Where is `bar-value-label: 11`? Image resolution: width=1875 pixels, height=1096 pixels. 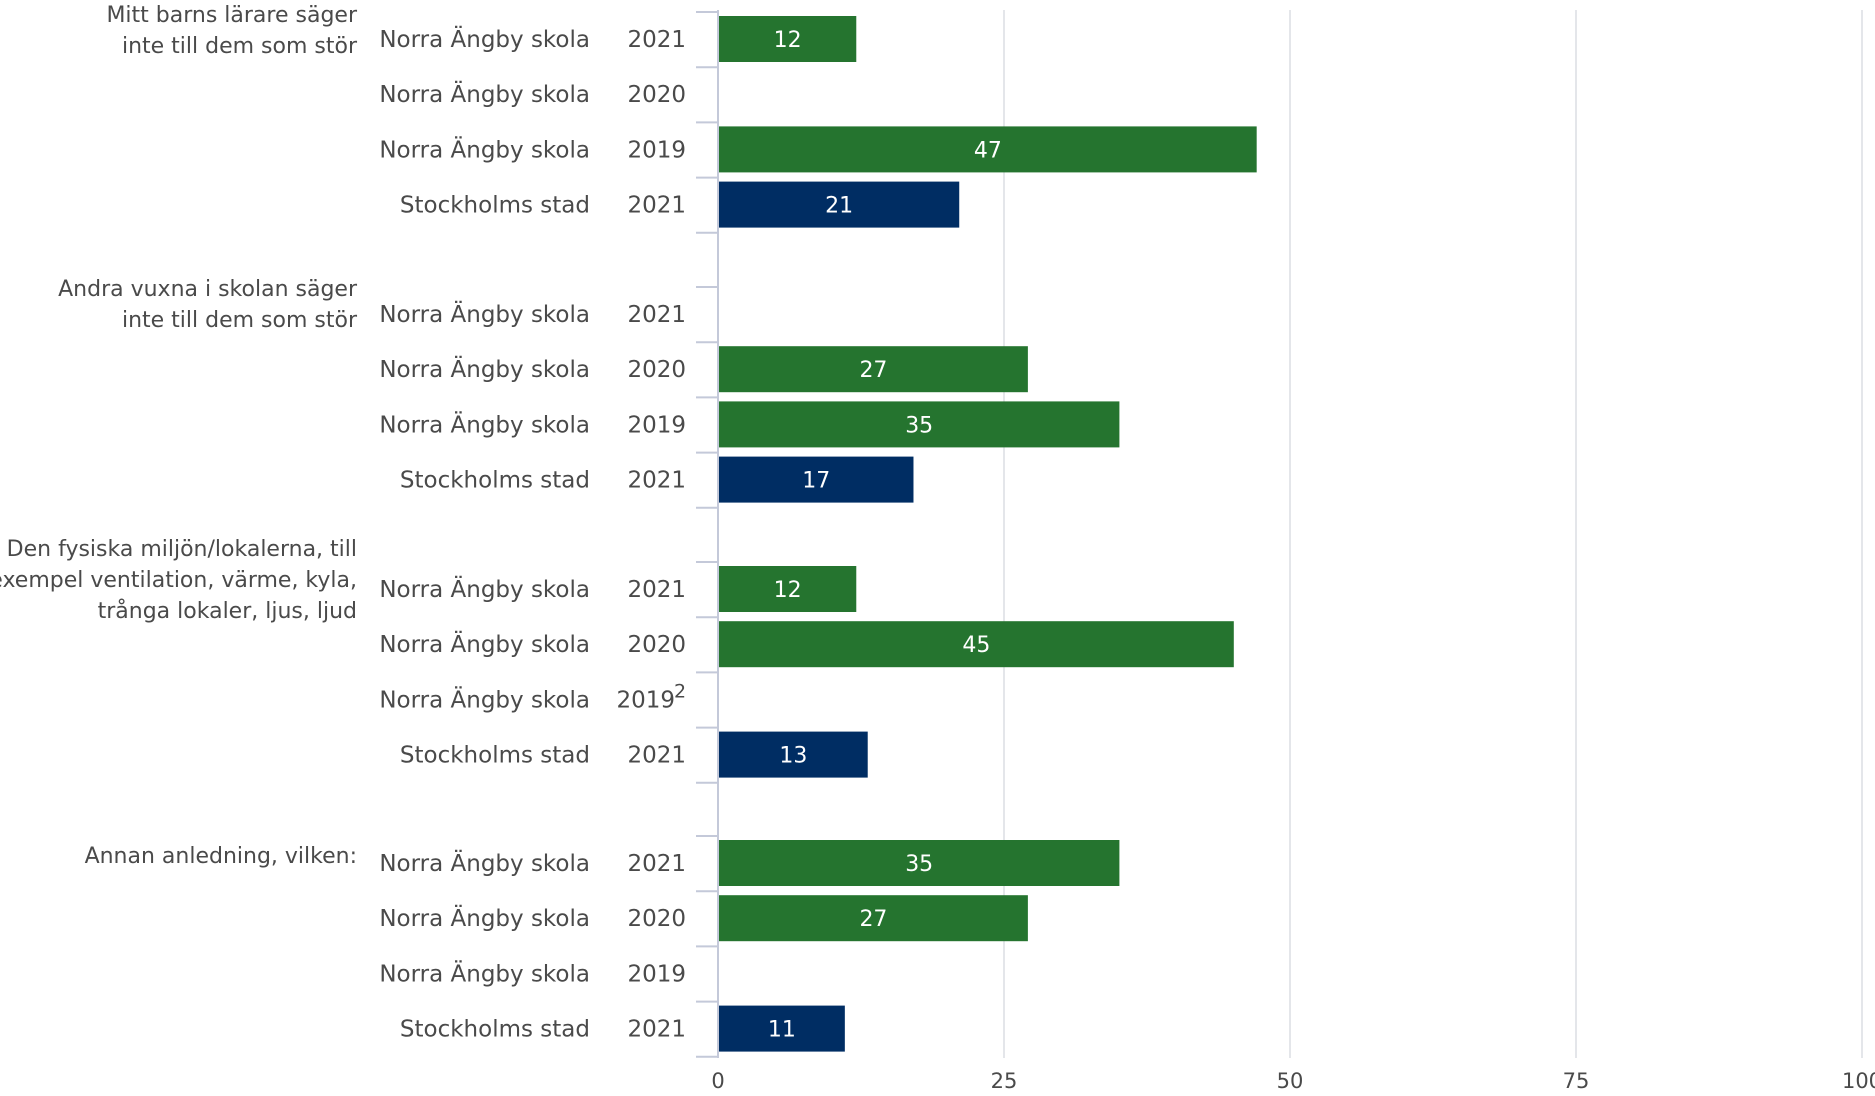
bar-value-label: 11 is located at coordinates (782, 1030).